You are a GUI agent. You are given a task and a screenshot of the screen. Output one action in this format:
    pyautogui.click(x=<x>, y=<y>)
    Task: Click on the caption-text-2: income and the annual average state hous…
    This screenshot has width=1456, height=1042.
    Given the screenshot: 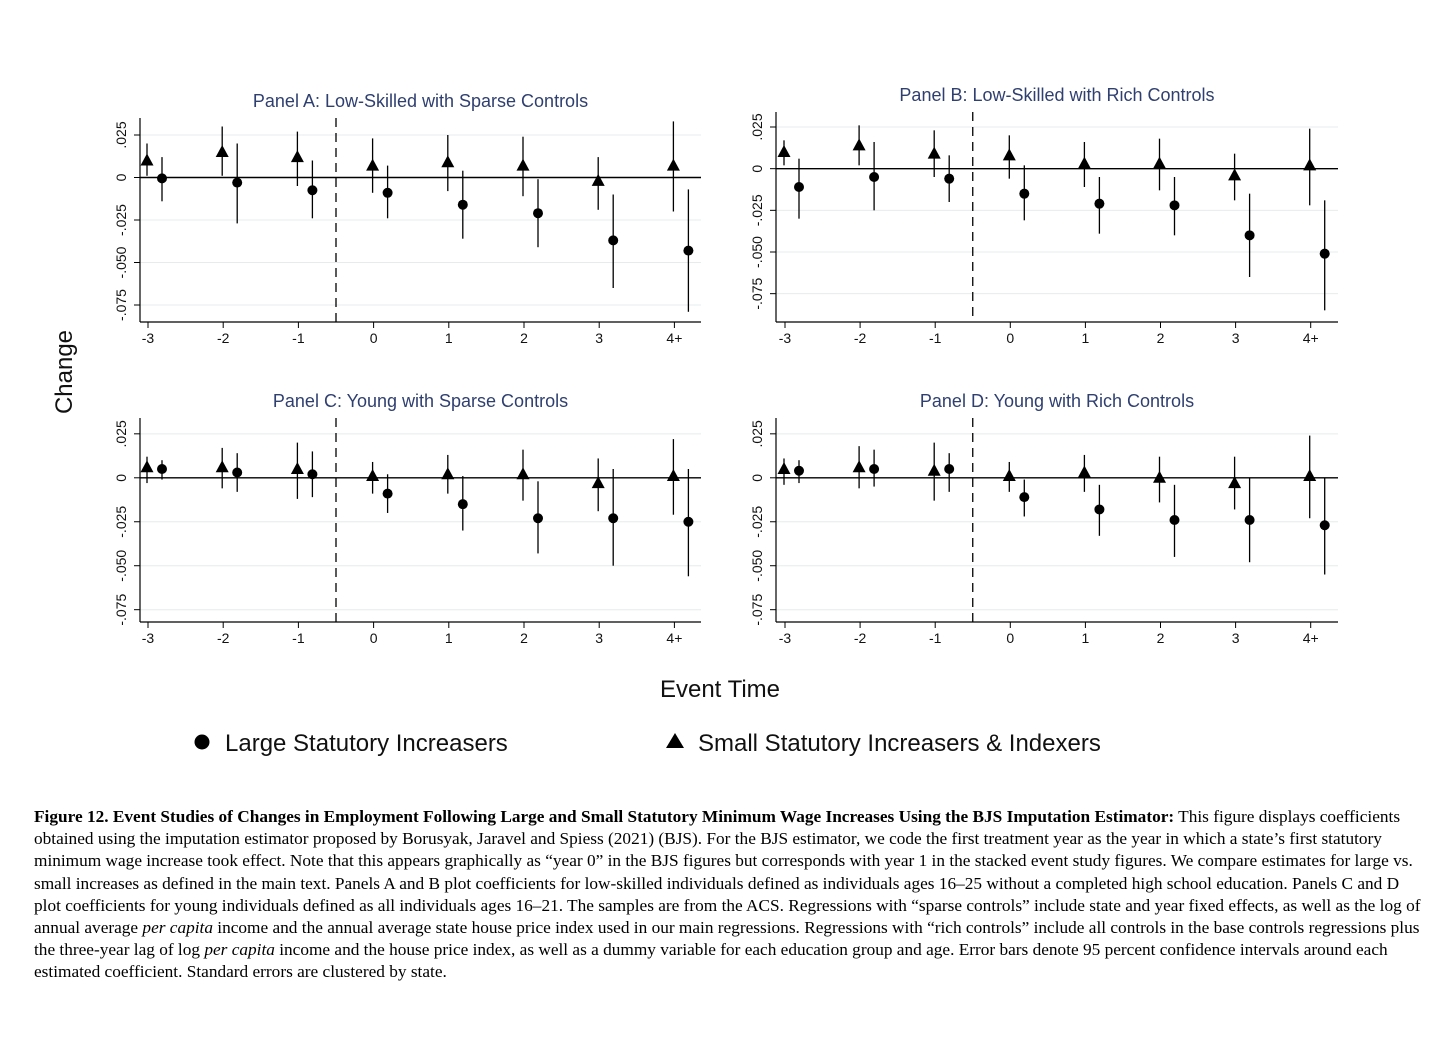 What is the action you would take?
    pyautogui.click(x=727, y=939)
    